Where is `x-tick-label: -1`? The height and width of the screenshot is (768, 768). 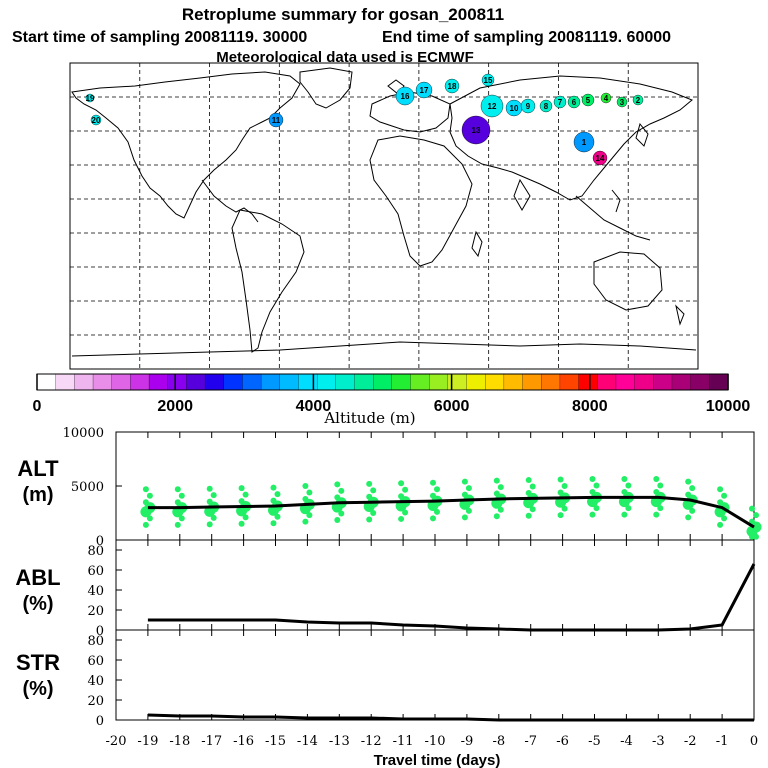 x-tick-label: -1 is located at coordinates (722, 741).